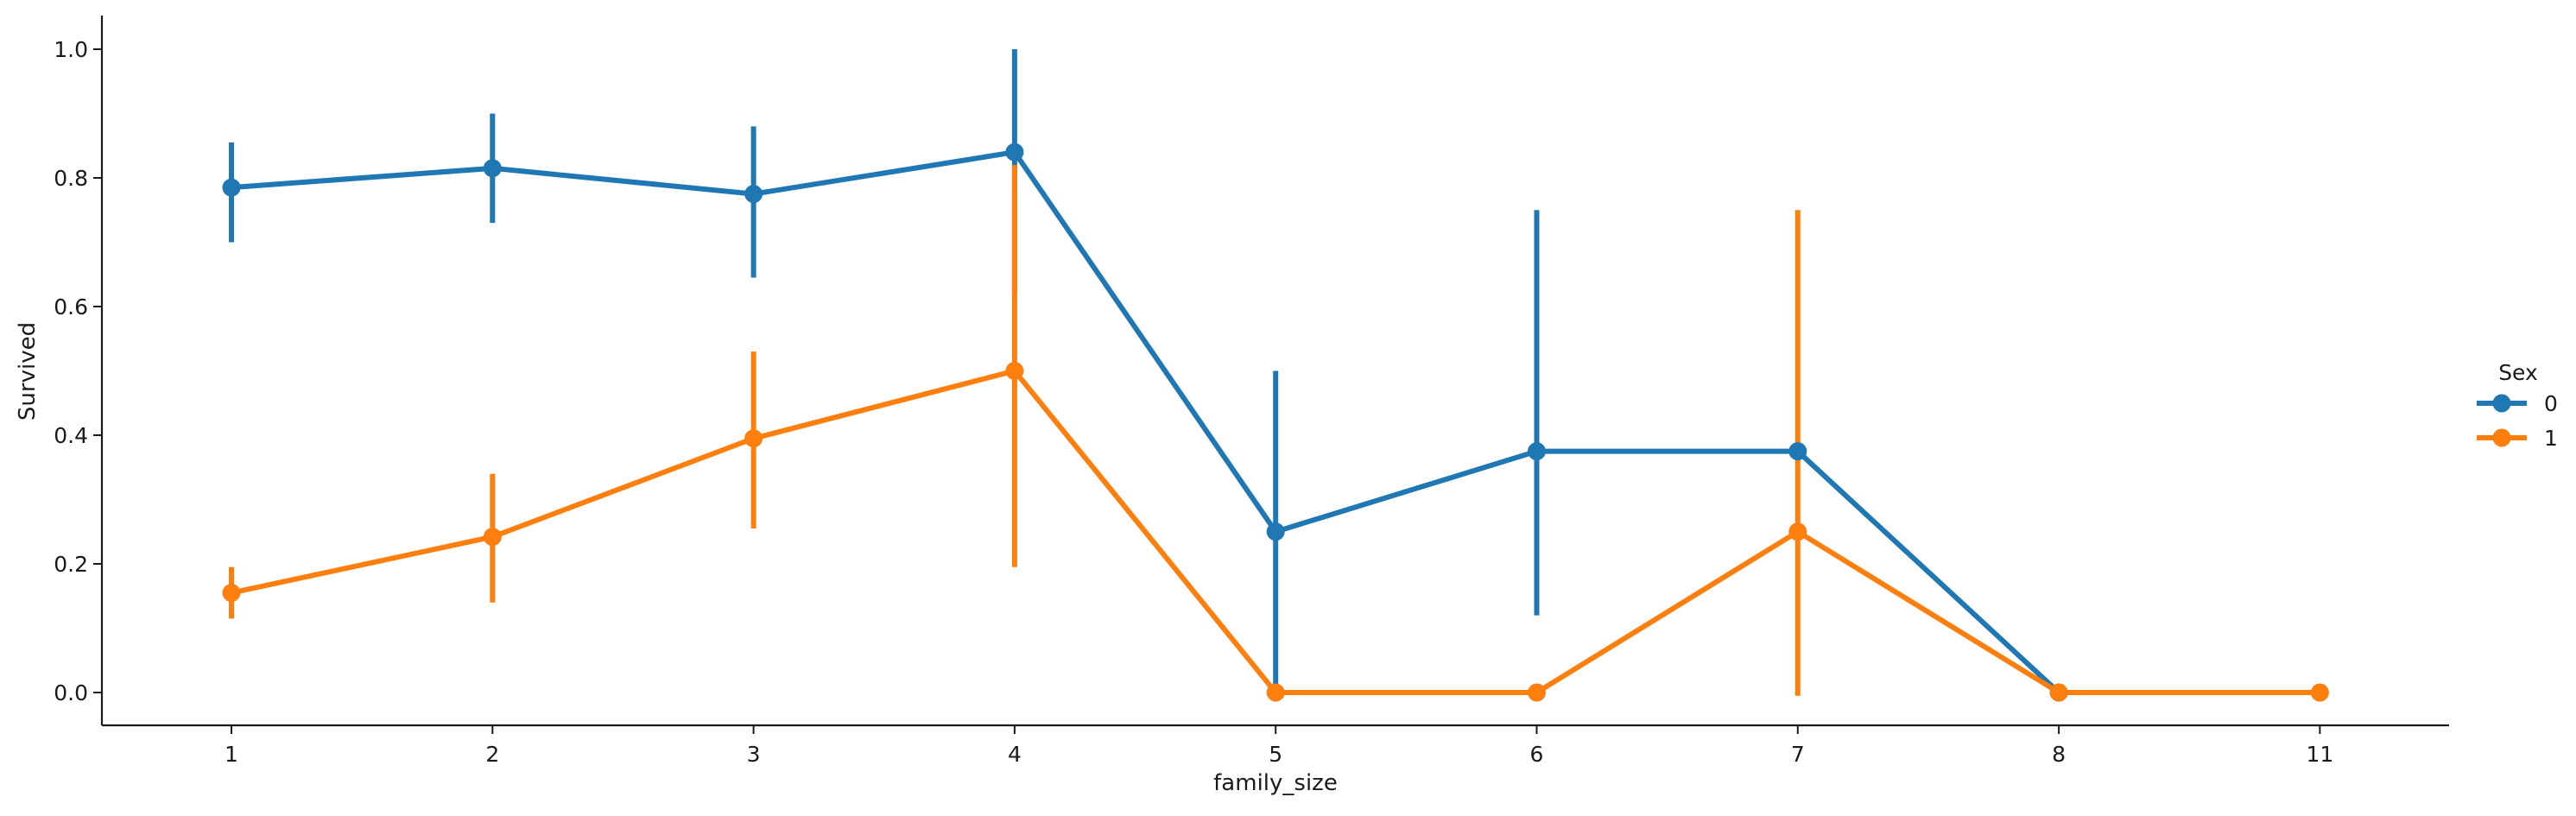 The height and width of the screenshot is (816, 2576). Describe the element at coordinates (2551, 439) in the screenshot. I see `legend-label: 1` at that location.